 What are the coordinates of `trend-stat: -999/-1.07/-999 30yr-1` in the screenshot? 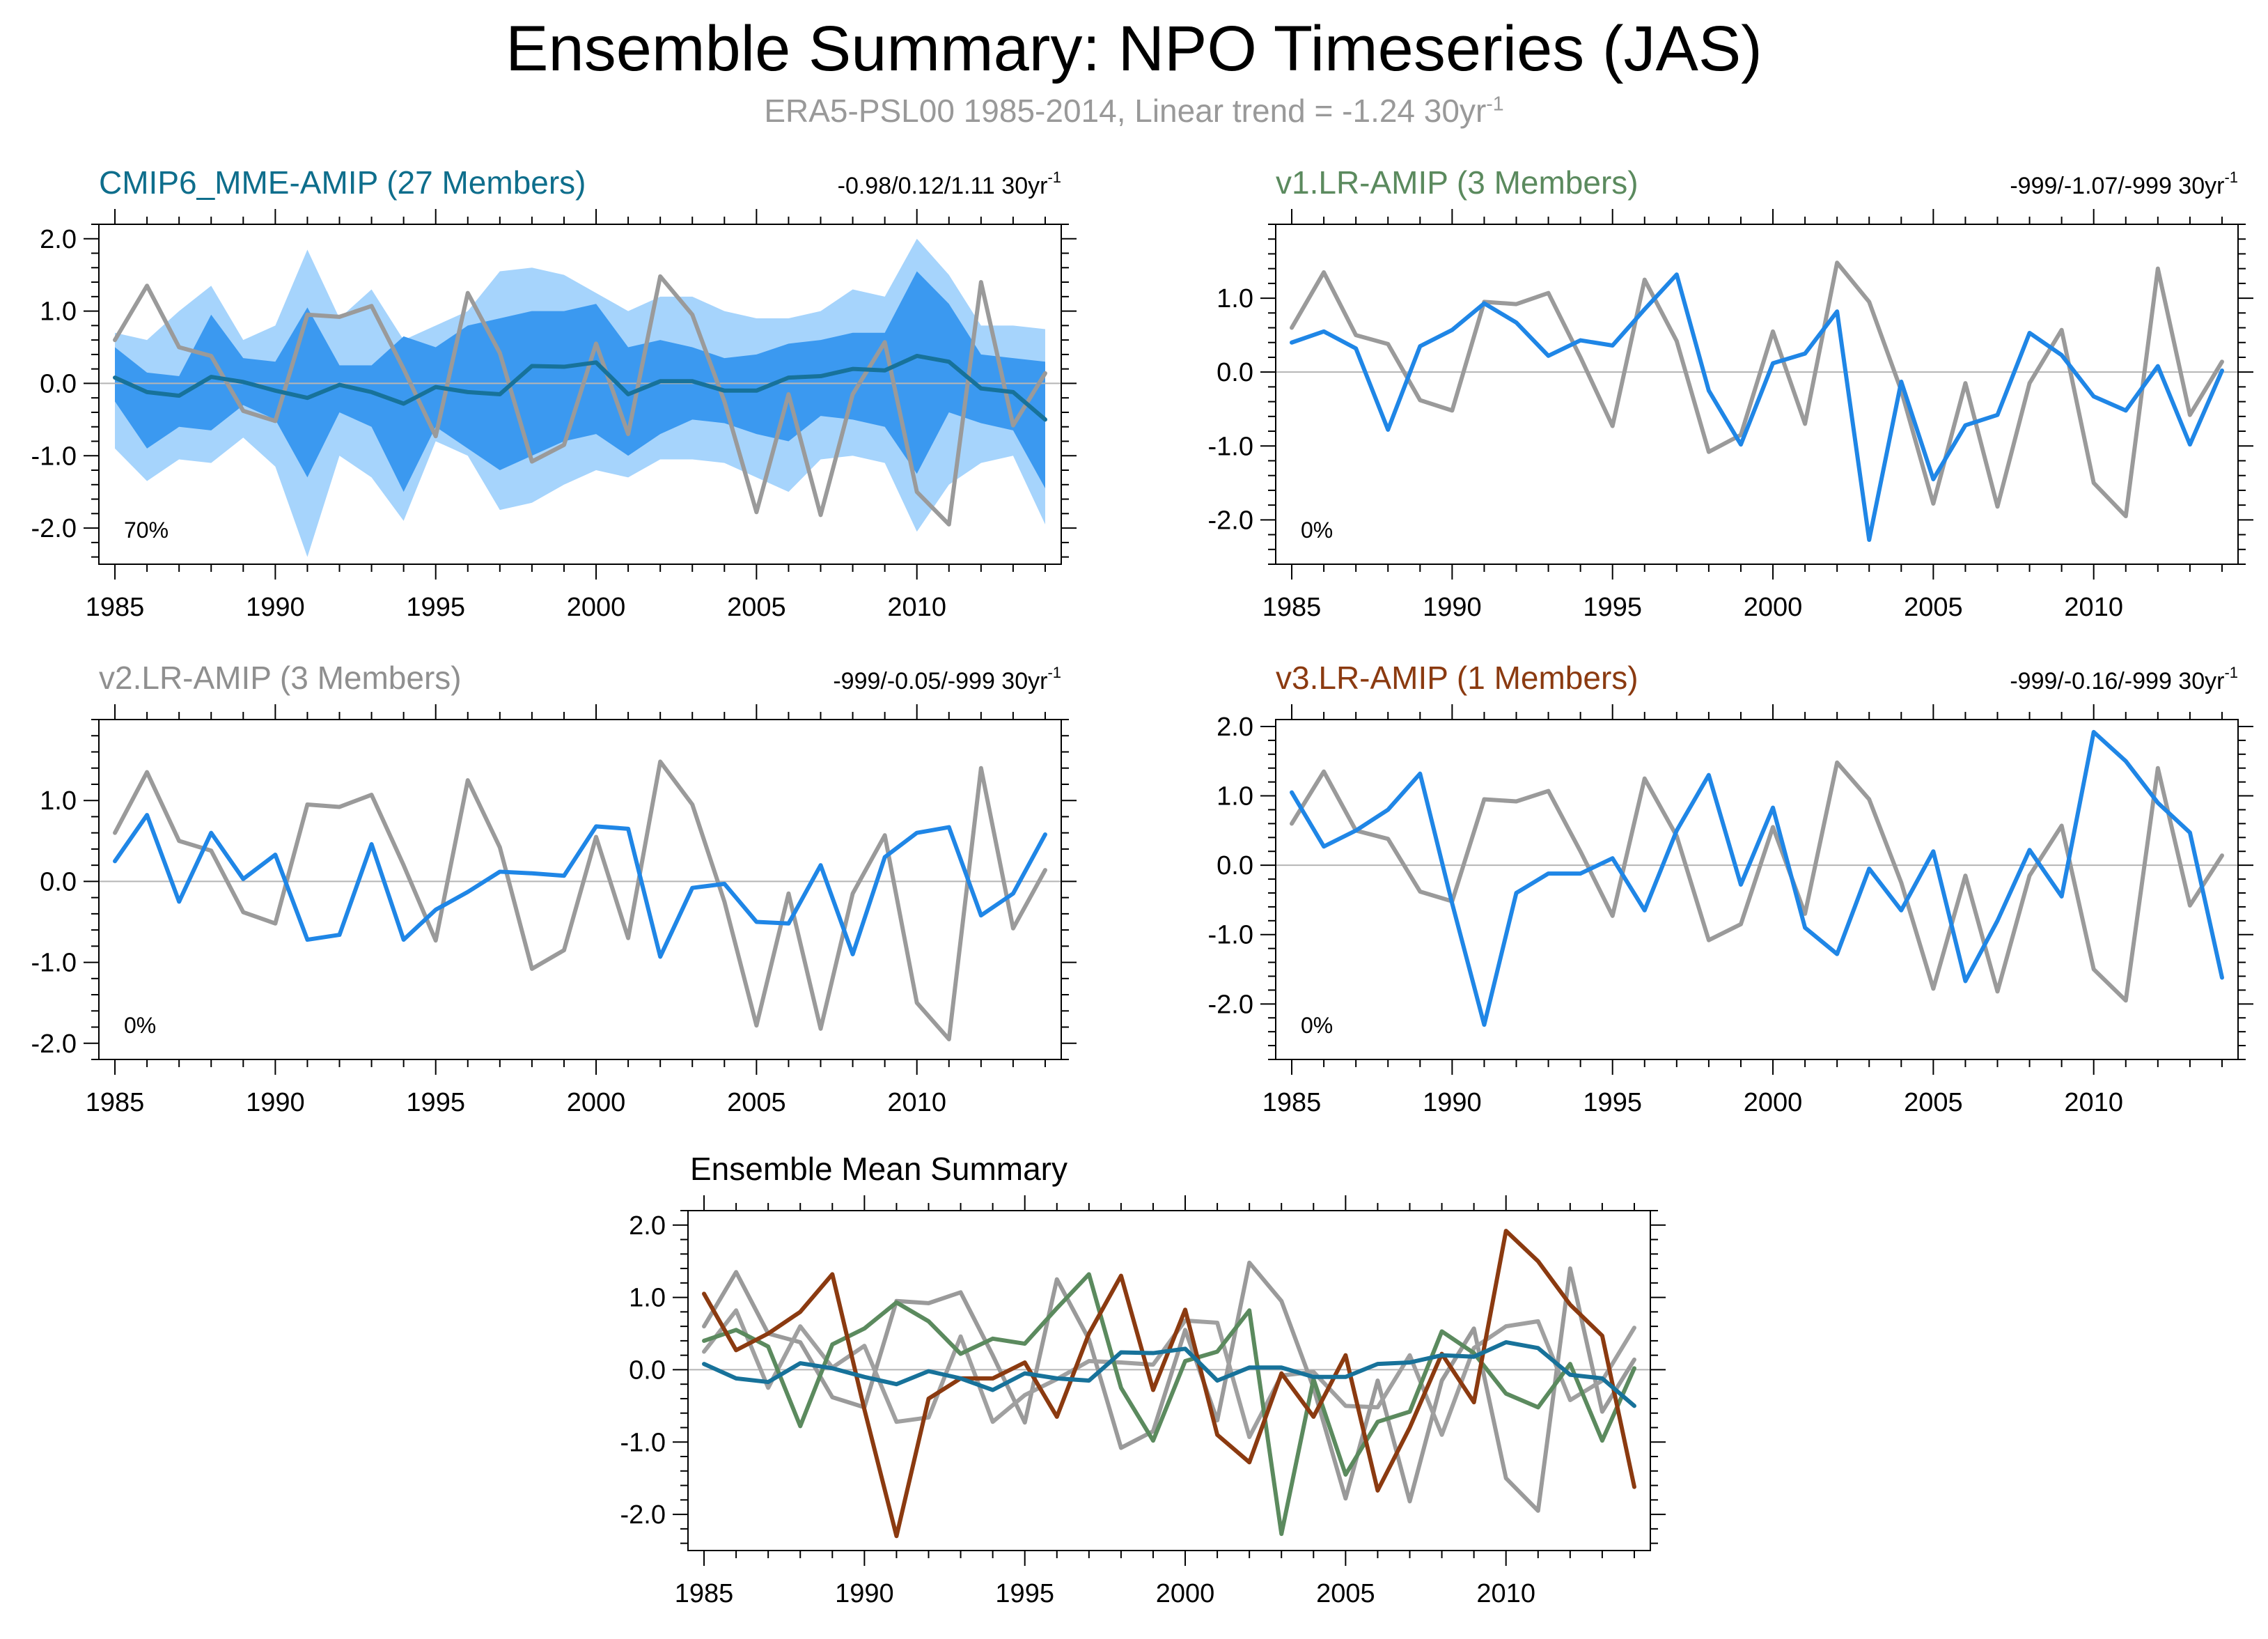 It's located at (2124, 184).